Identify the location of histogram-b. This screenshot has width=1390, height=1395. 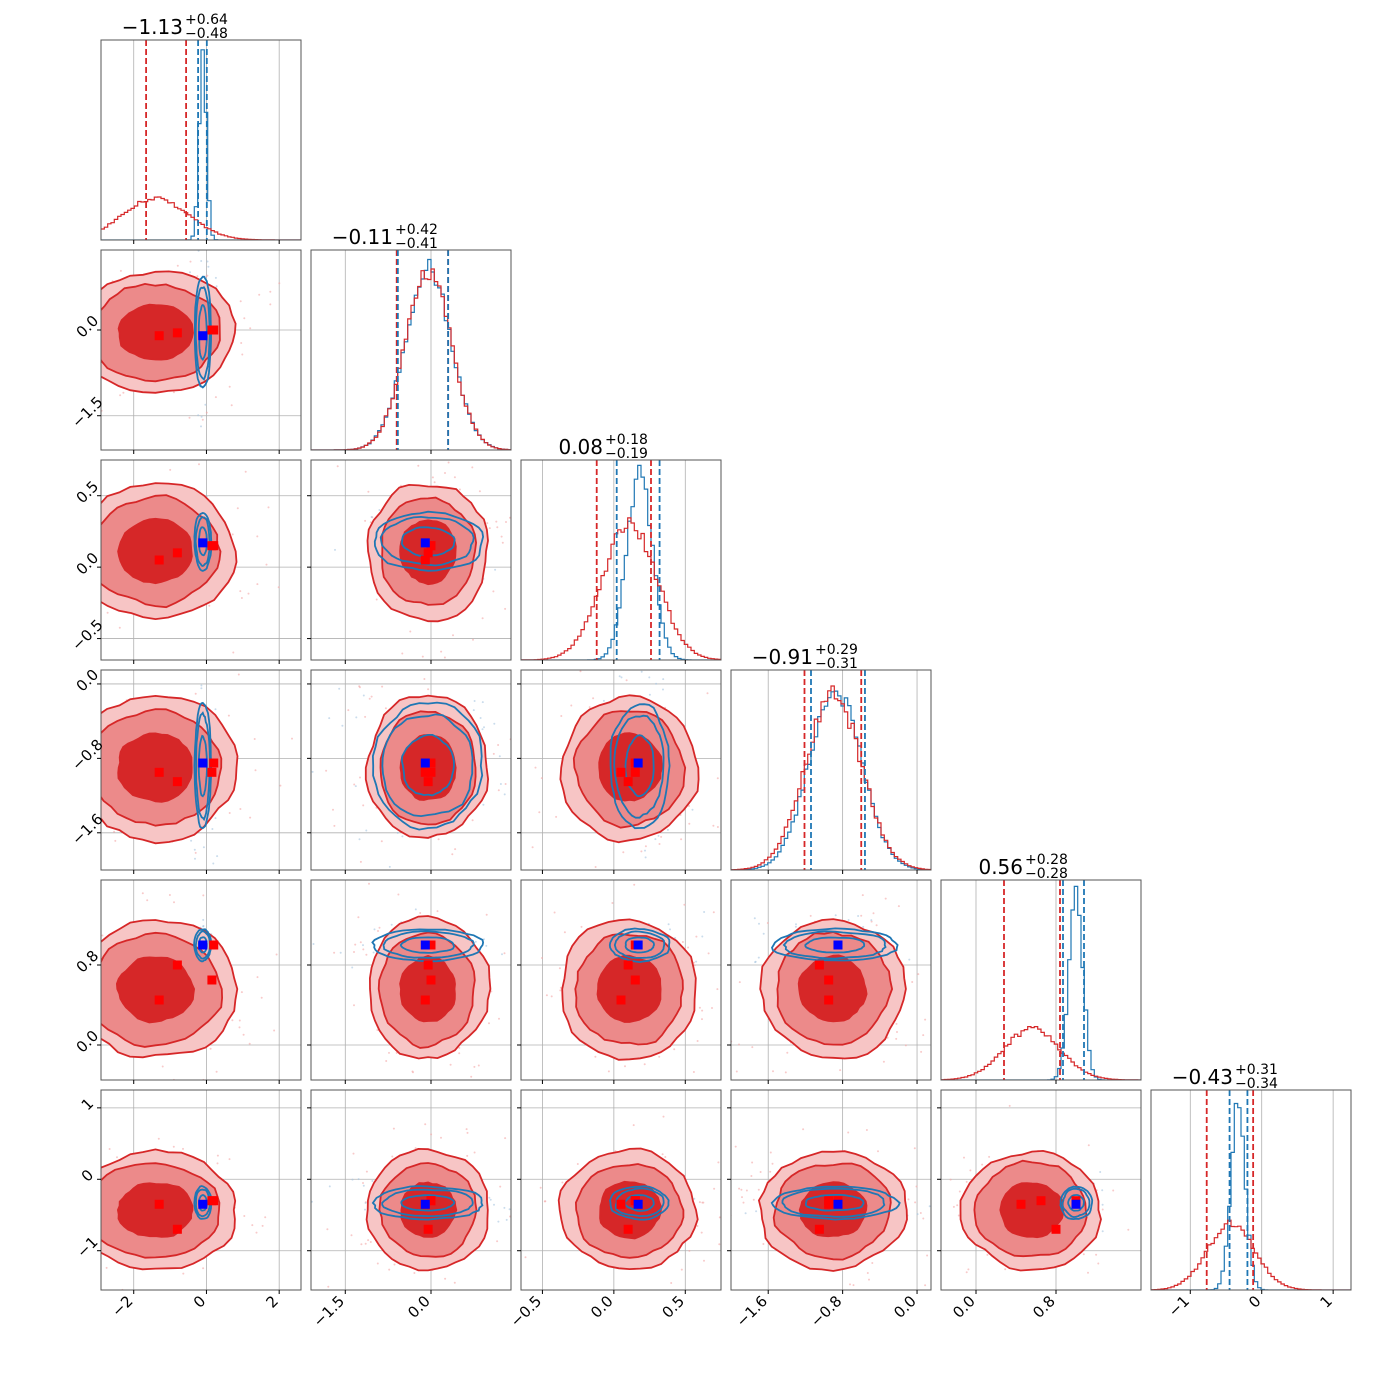
(831, 780).